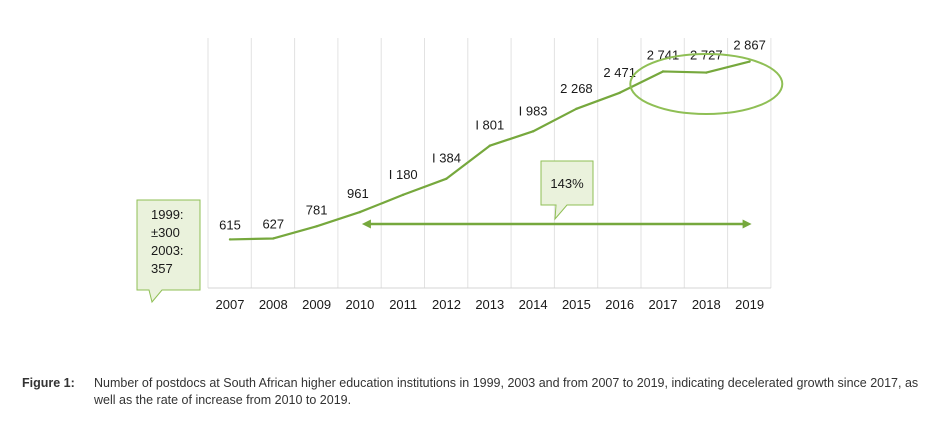 The width and height of the screenshot is (941, 425). I want to click on early-callout-line: 2003:, so click(167, 250).